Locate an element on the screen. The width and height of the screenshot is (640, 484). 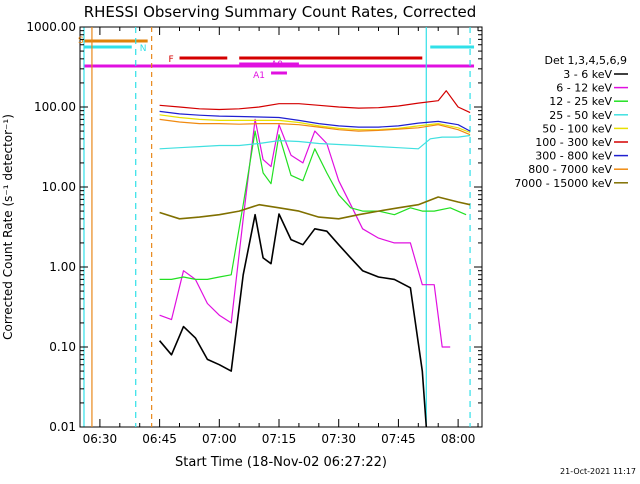
flag-label-F: F is located at coordinates (171, 60).